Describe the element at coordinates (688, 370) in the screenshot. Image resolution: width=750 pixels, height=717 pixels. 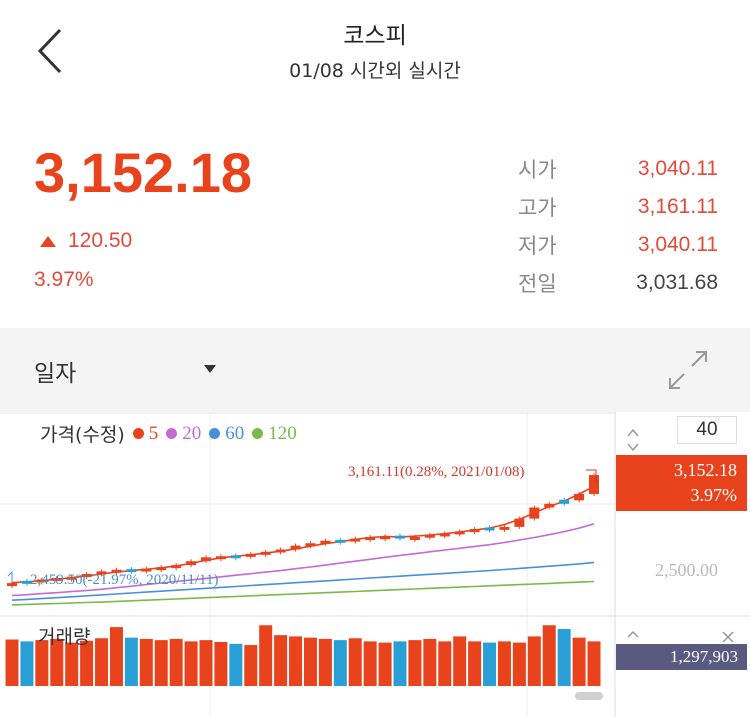
I see `expand-icon` at that location.